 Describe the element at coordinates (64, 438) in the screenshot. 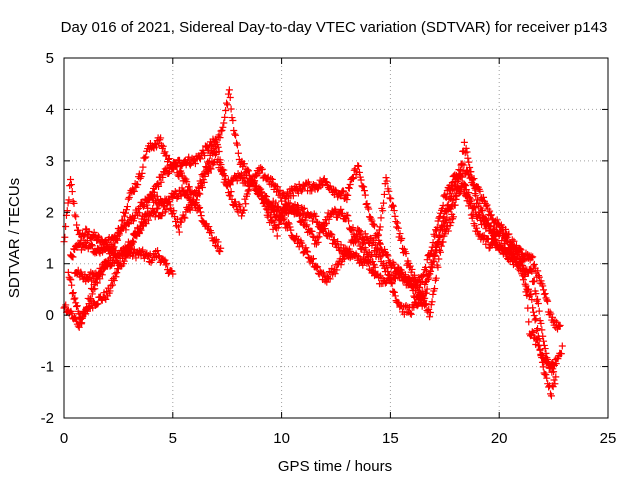

I see `x-tick-label: 0` at that location.